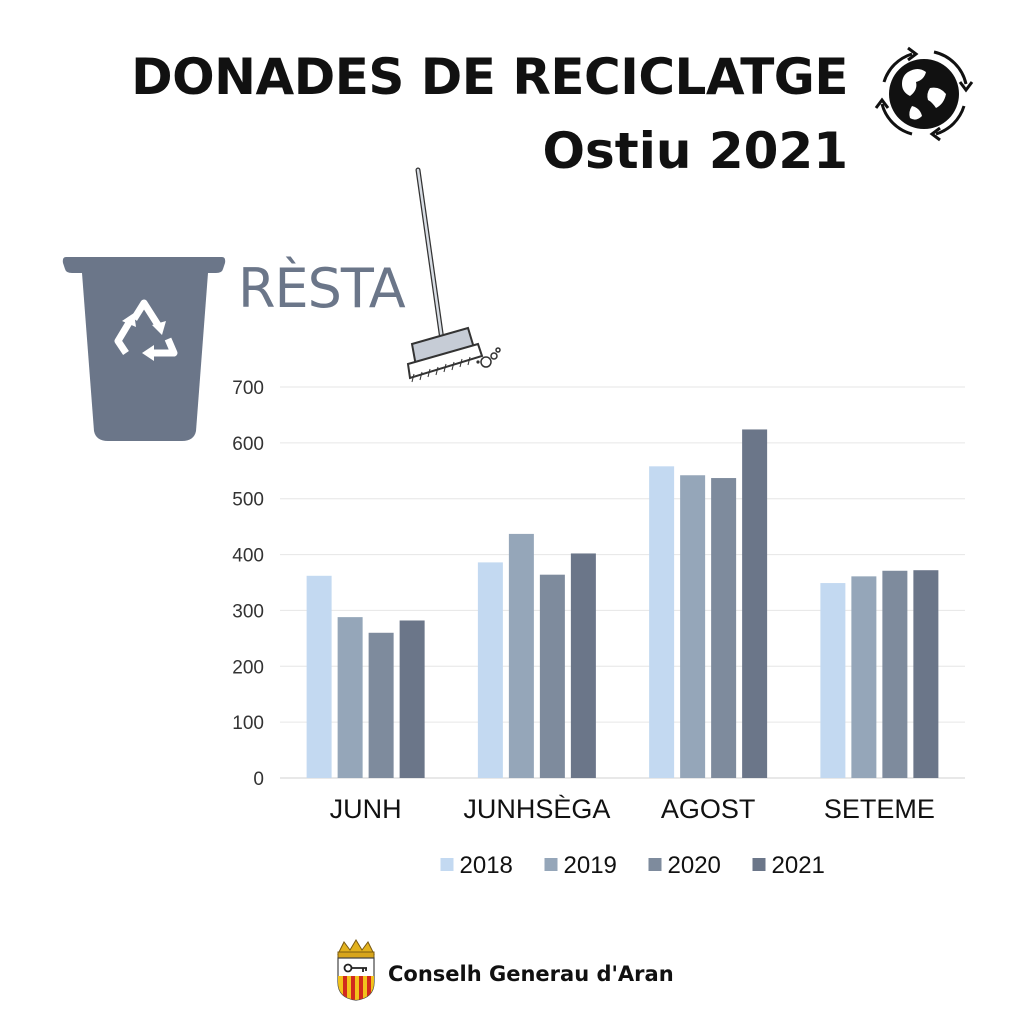  I want to click on page-subtitle: Ostiu 2021, so click(695, 151).